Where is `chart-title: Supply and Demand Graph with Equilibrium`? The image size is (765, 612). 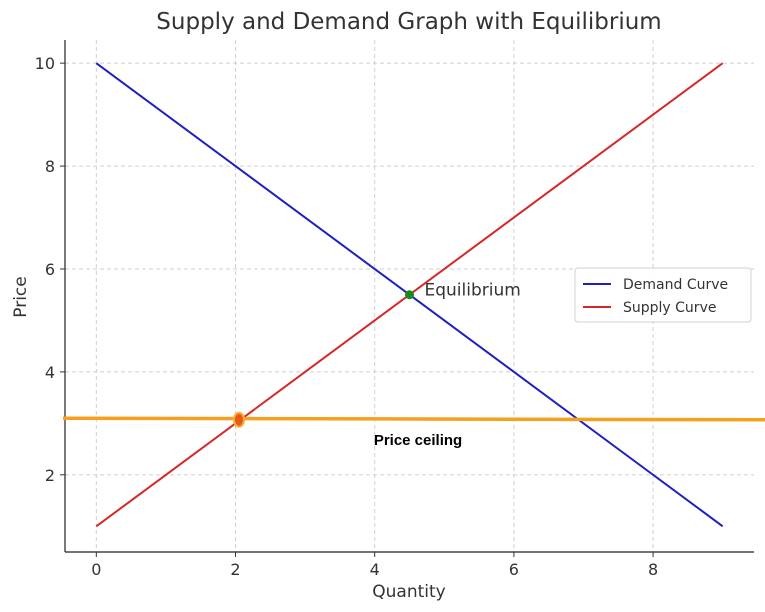 chart-title: Supply and Demand Graph with Equilibrium is located at coordinates (408, 22).